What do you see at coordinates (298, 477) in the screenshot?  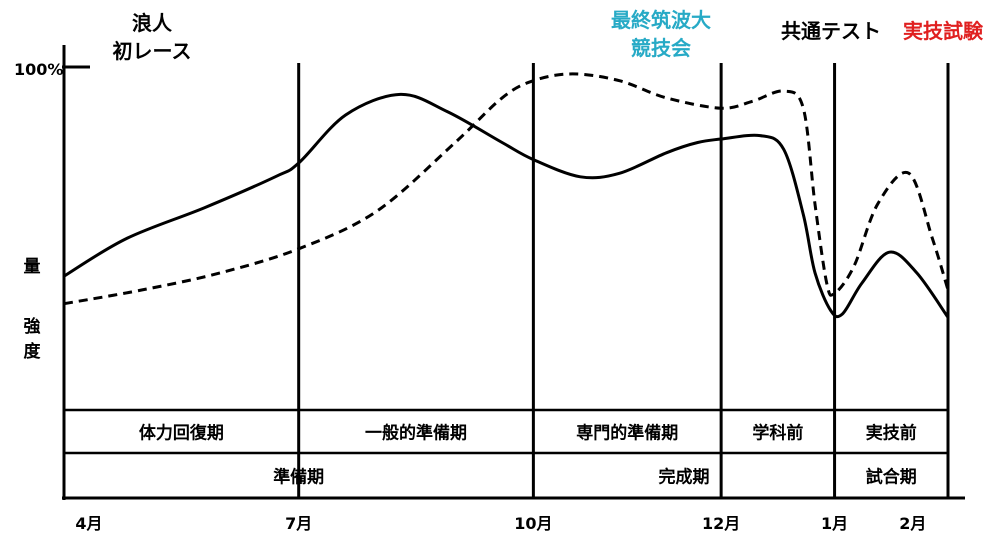 I see `period-label: 準備期` at bounding box center [298, 477].